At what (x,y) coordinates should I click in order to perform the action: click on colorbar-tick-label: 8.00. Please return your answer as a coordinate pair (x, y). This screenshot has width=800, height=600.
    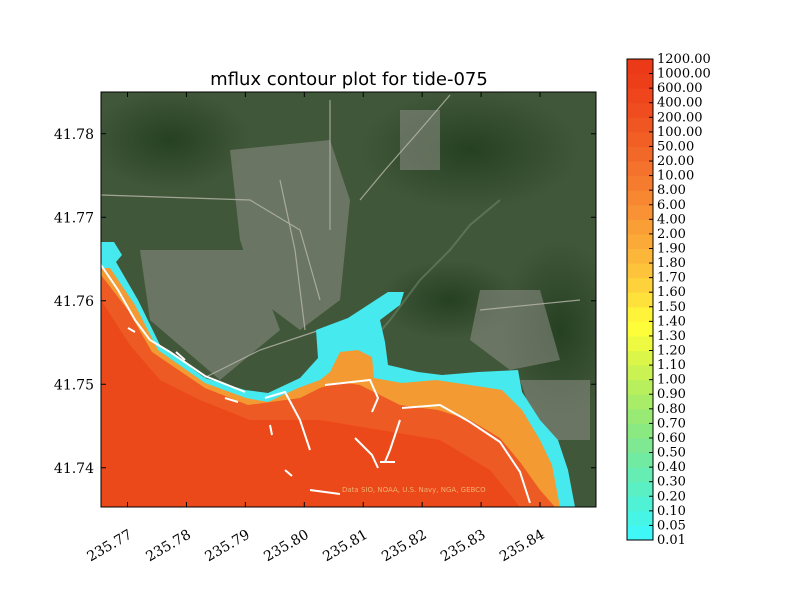
    Looking at the image, I should click on (671, 190).